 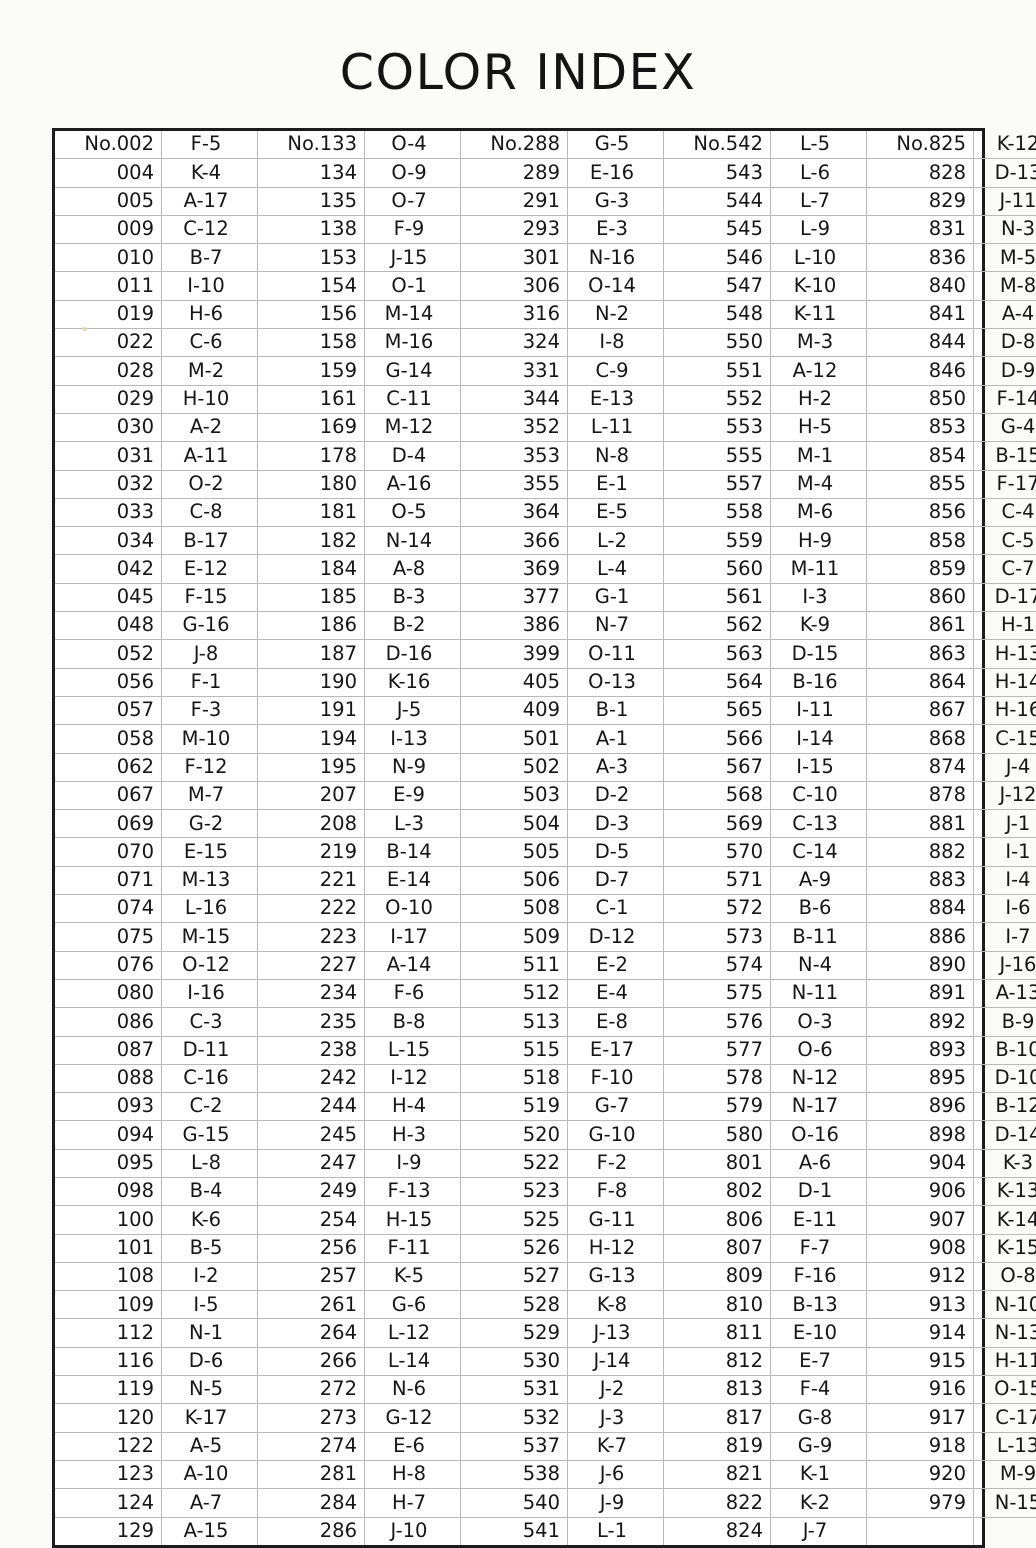 I want to click on cell-number: 546, so click(x=717, y=258).